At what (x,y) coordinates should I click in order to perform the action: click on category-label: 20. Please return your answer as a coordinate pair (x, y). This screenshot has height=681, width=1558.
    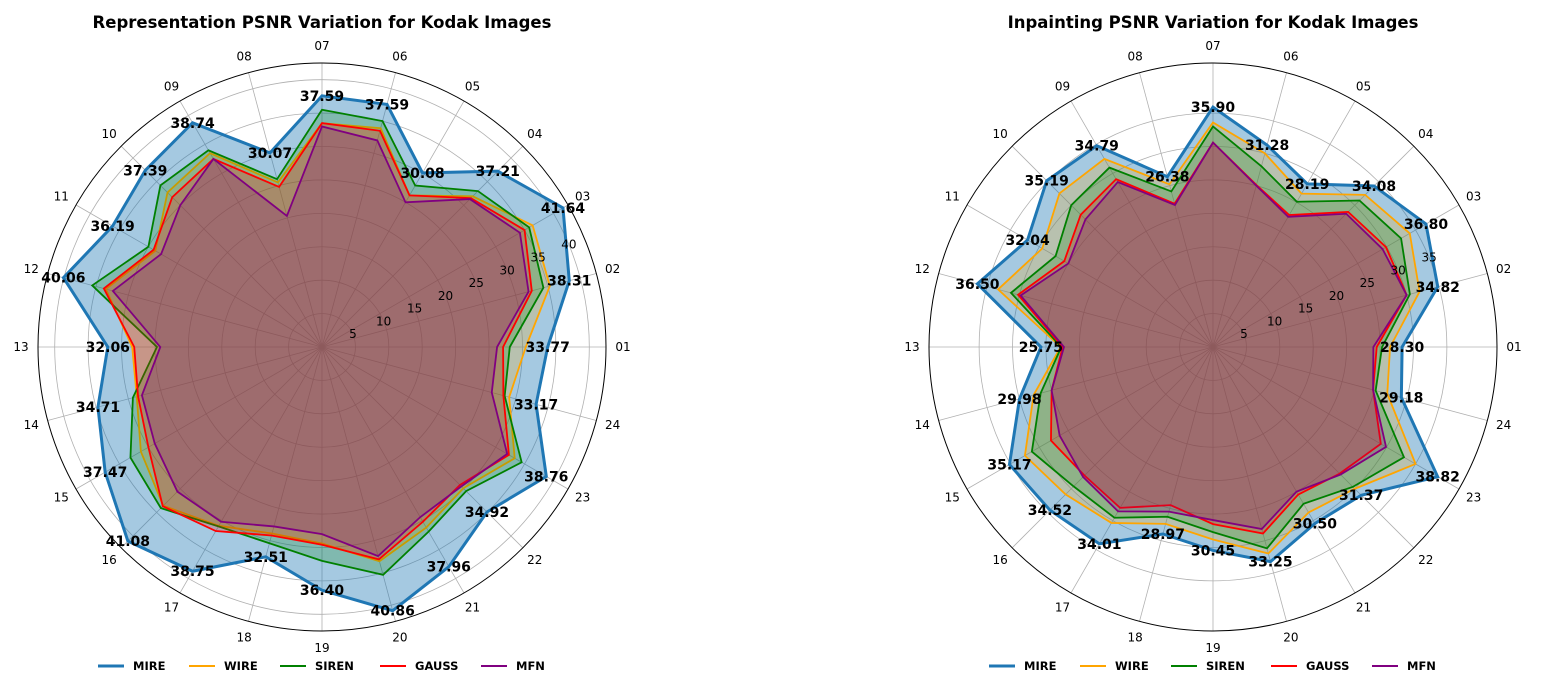
    Looking at the image, I should click on (1290, 638).